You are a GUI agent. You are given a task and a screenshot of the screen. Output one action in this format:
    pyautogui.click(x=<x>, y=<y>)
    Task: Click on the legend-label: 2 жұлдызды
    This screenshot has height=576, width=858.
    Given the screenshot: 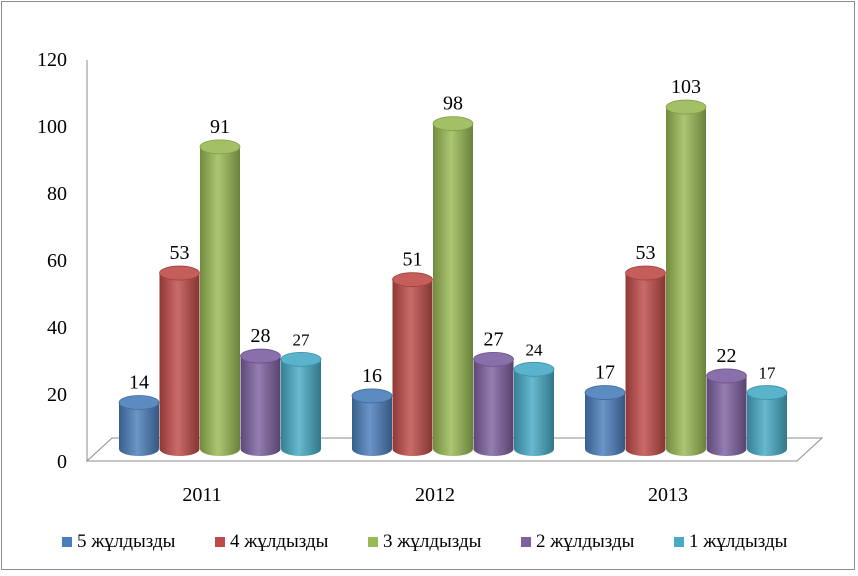 What is the action you would take?
    pyautogui.click(x=585, y=541)
    